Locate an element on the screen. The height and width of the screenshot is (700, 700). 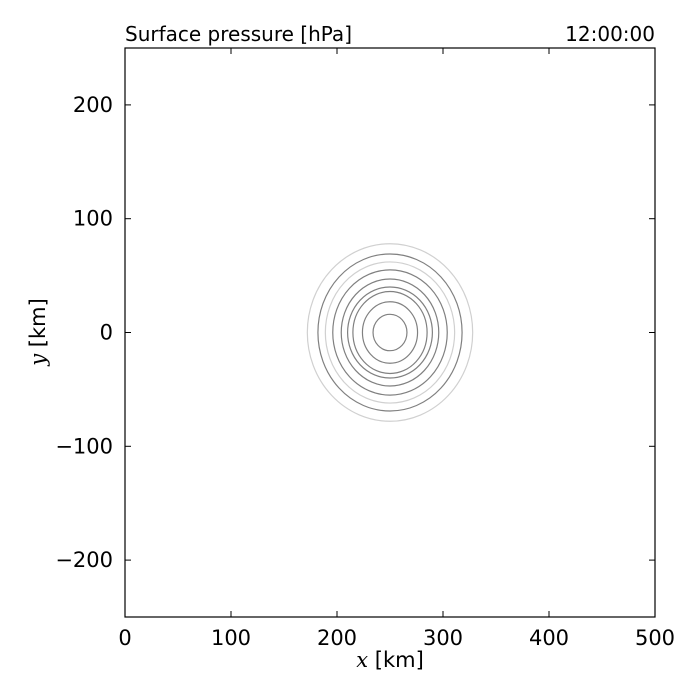
x-tick-label: 500 is located at coordinates (655, 638).